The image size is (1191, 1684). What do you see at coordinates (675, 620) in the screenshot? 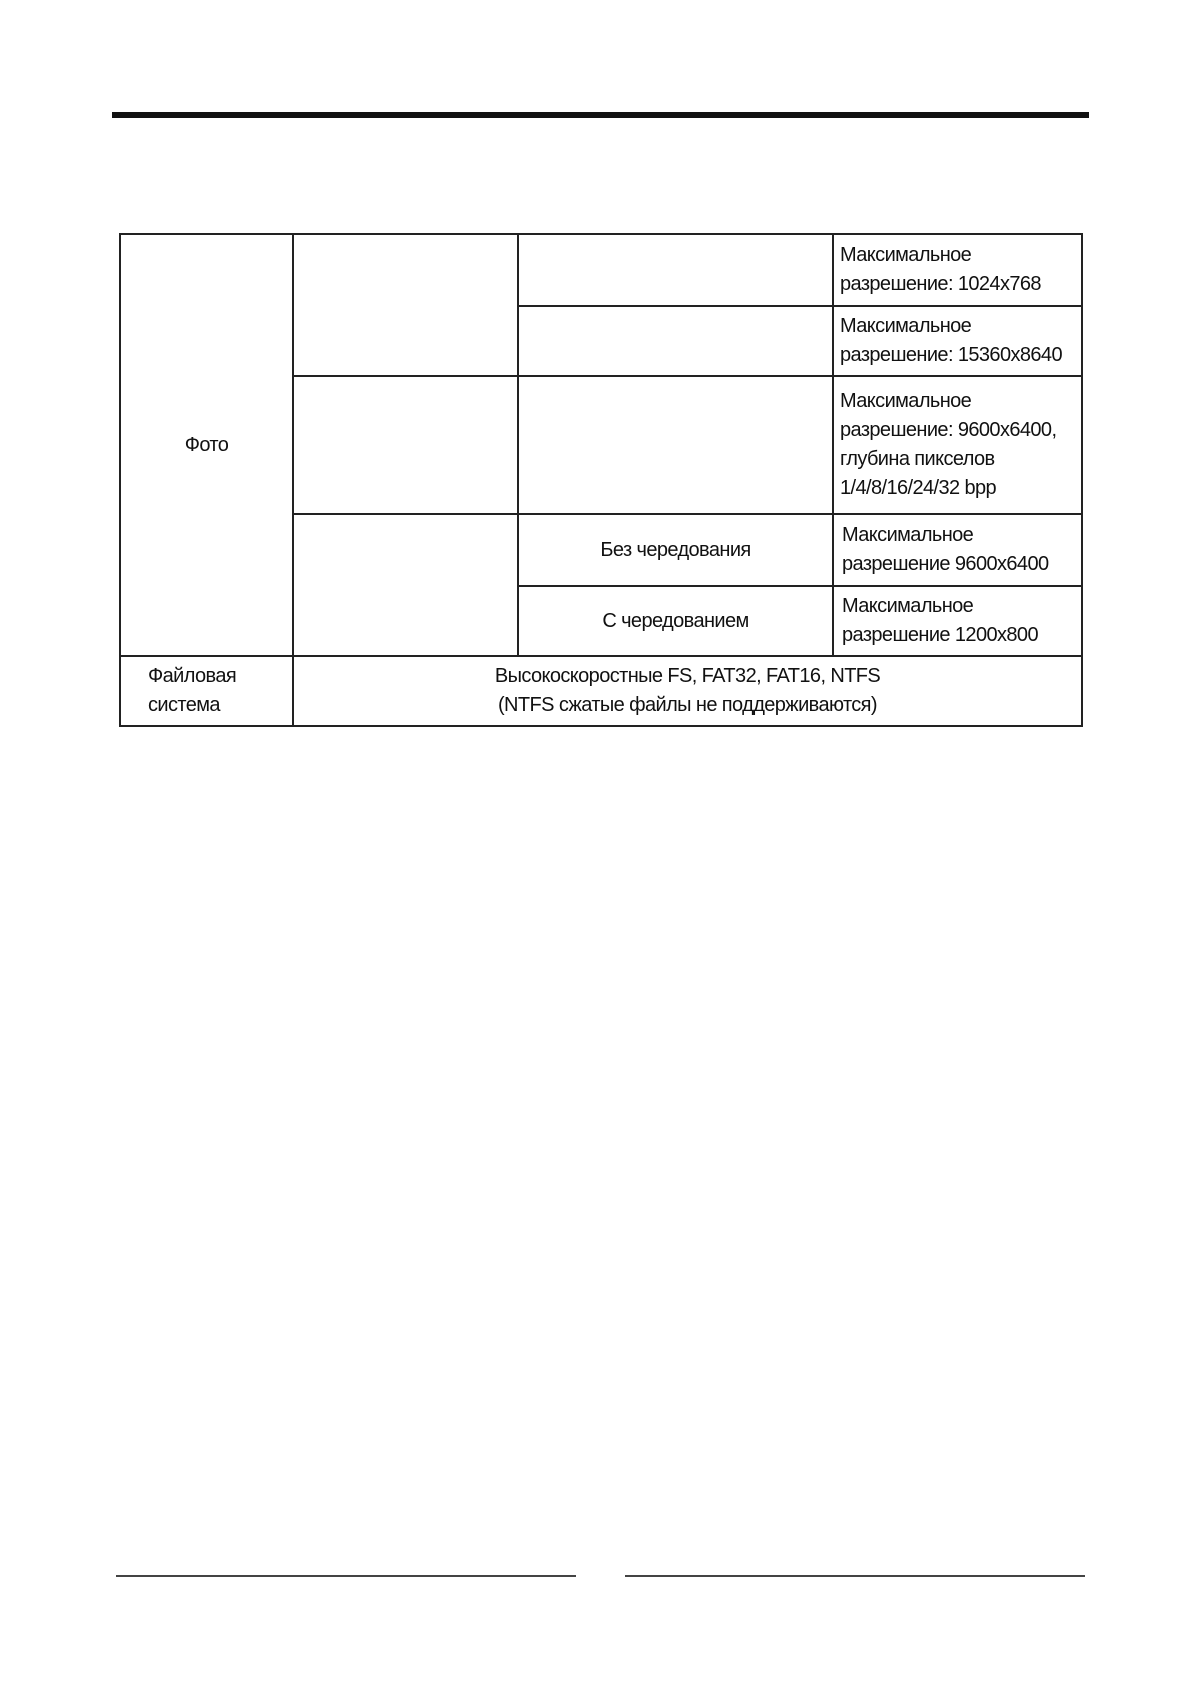
I see `mode-cell: С чередованием` at bounding box center [675, 620].